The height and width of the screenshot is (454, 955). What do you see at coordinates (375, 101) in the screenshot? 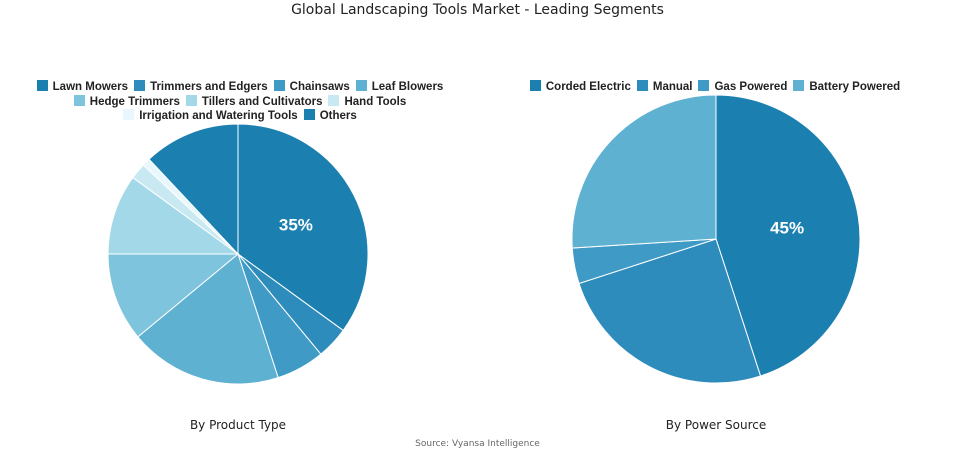
I see `legend-label: Hand Tools` at bounding box center [375, 101].